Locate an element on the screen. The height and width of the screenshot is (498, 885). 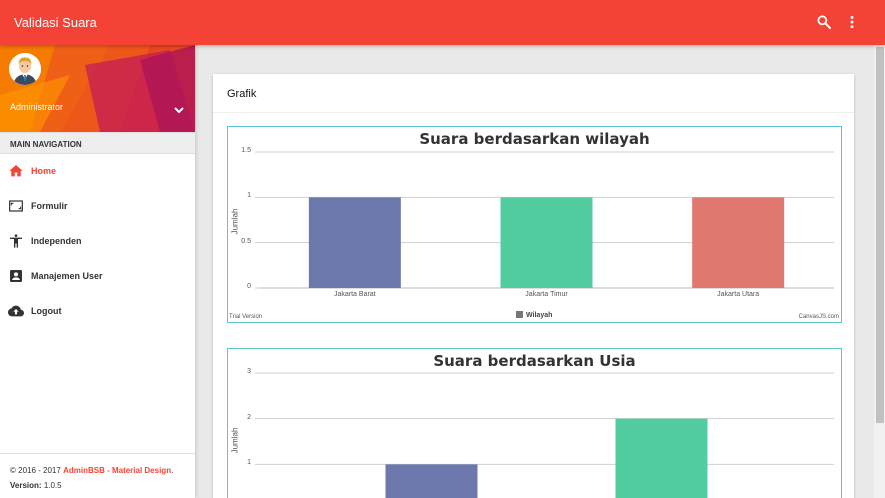
sidebar-item-home: Home is located at coordinates (97, 171).